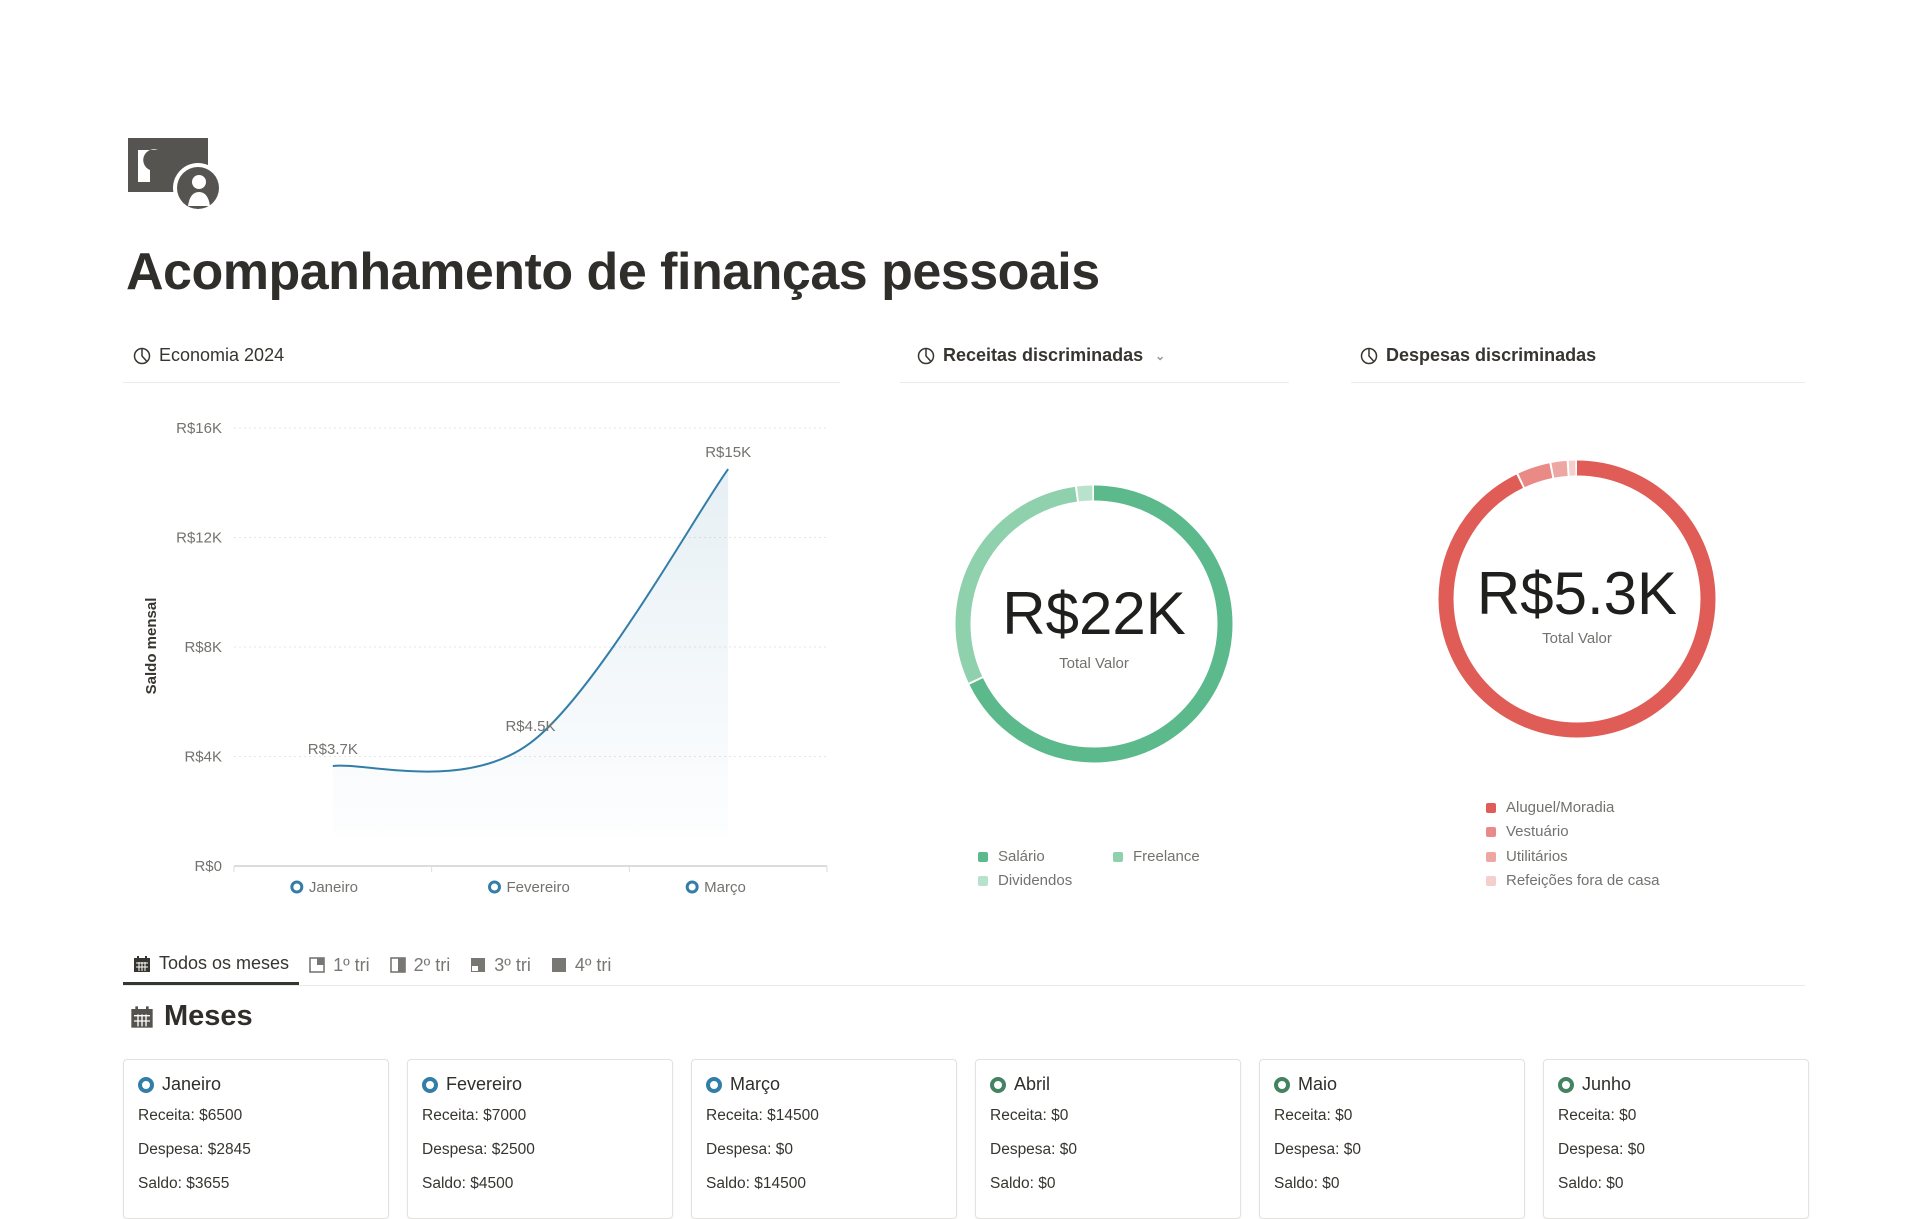  Describe the element at coordinates (1607, 1084) in the screenshot. I see `month-name: Junho` at that location.